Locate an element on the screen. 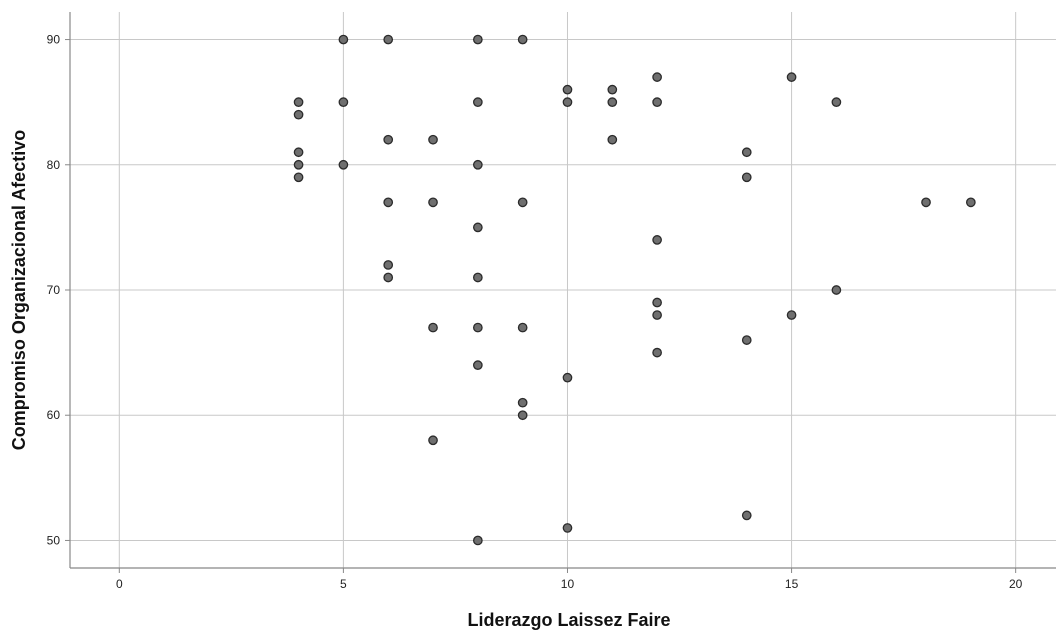 This screenshot has height=631, width=1058. y-tick-label: 50 is located at coordinates (54, 540).